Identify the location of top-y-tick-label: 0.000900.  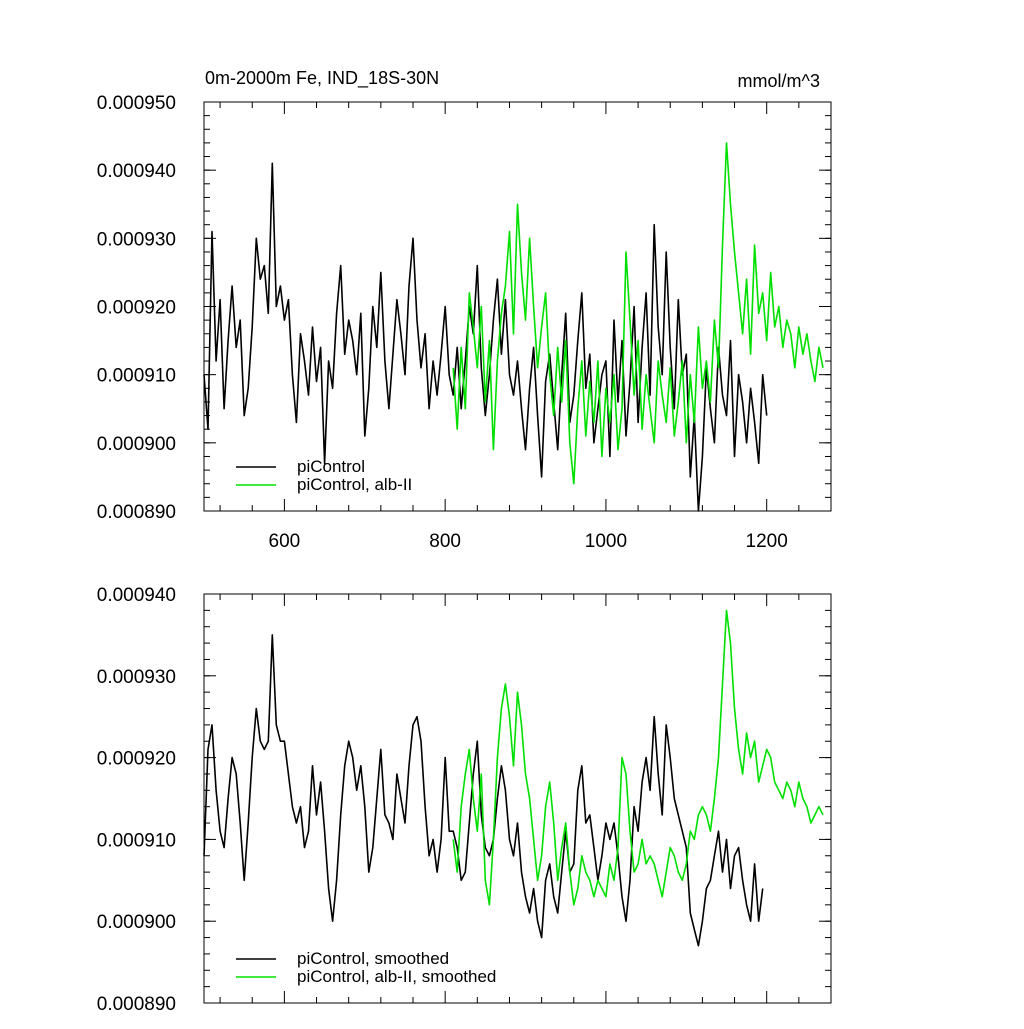
(136, 444).